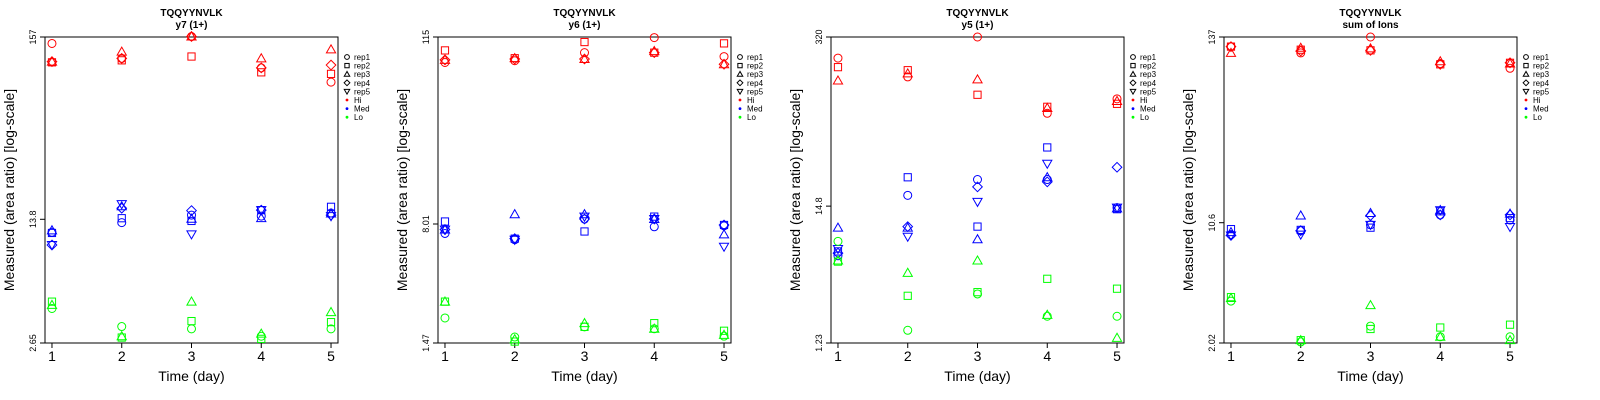  Describe the element at coordinates (33, 36) in the screenshot. I see `y-tick-label: 157` at that location.